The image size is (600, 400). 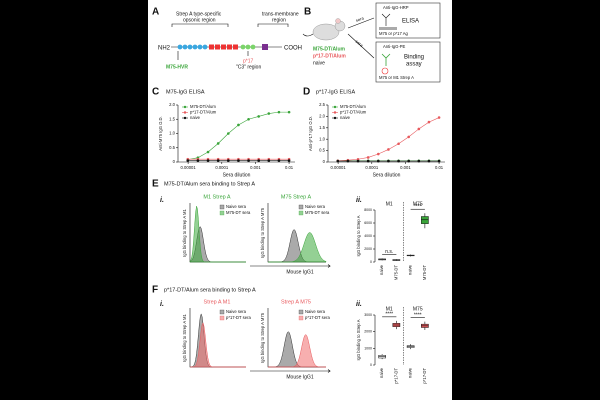 I want to click on histogram-title: Strep A M1, so click(x=217, y=302).